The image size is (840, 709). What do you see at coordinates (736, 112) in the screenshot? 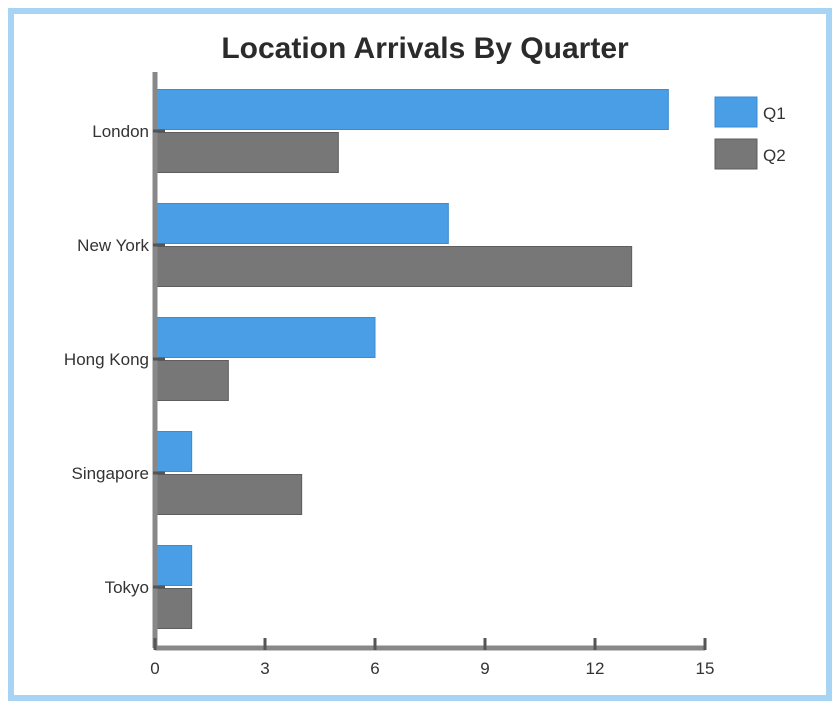
I see `legend-swatch-q1` at bounding box center [736, 112].